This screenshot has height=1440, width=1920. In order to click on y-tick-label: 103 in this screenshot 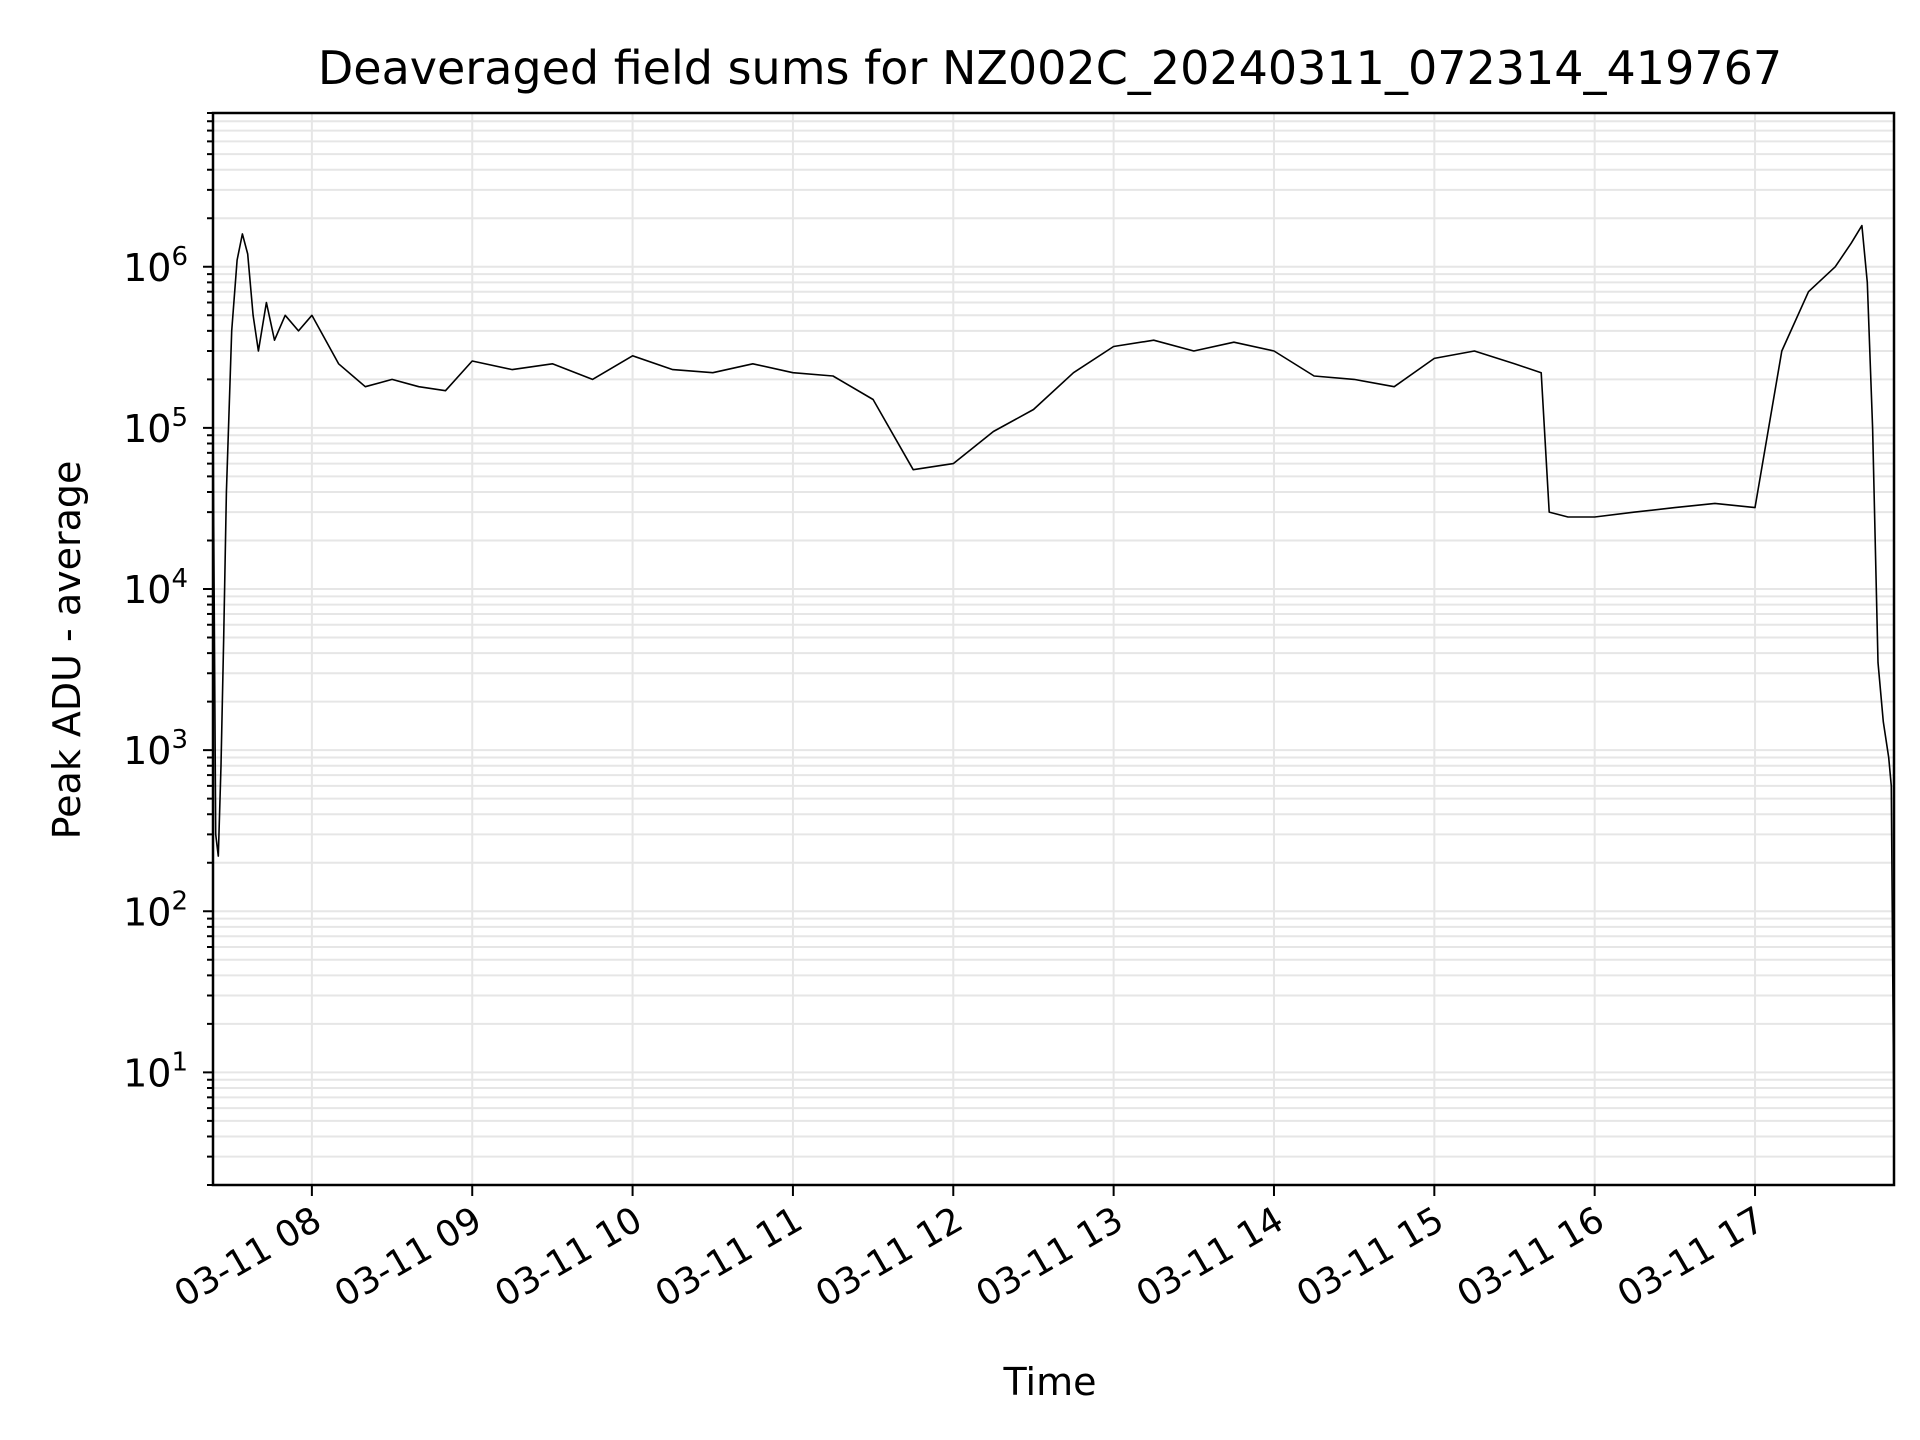, I will do `click(155, 749)`.